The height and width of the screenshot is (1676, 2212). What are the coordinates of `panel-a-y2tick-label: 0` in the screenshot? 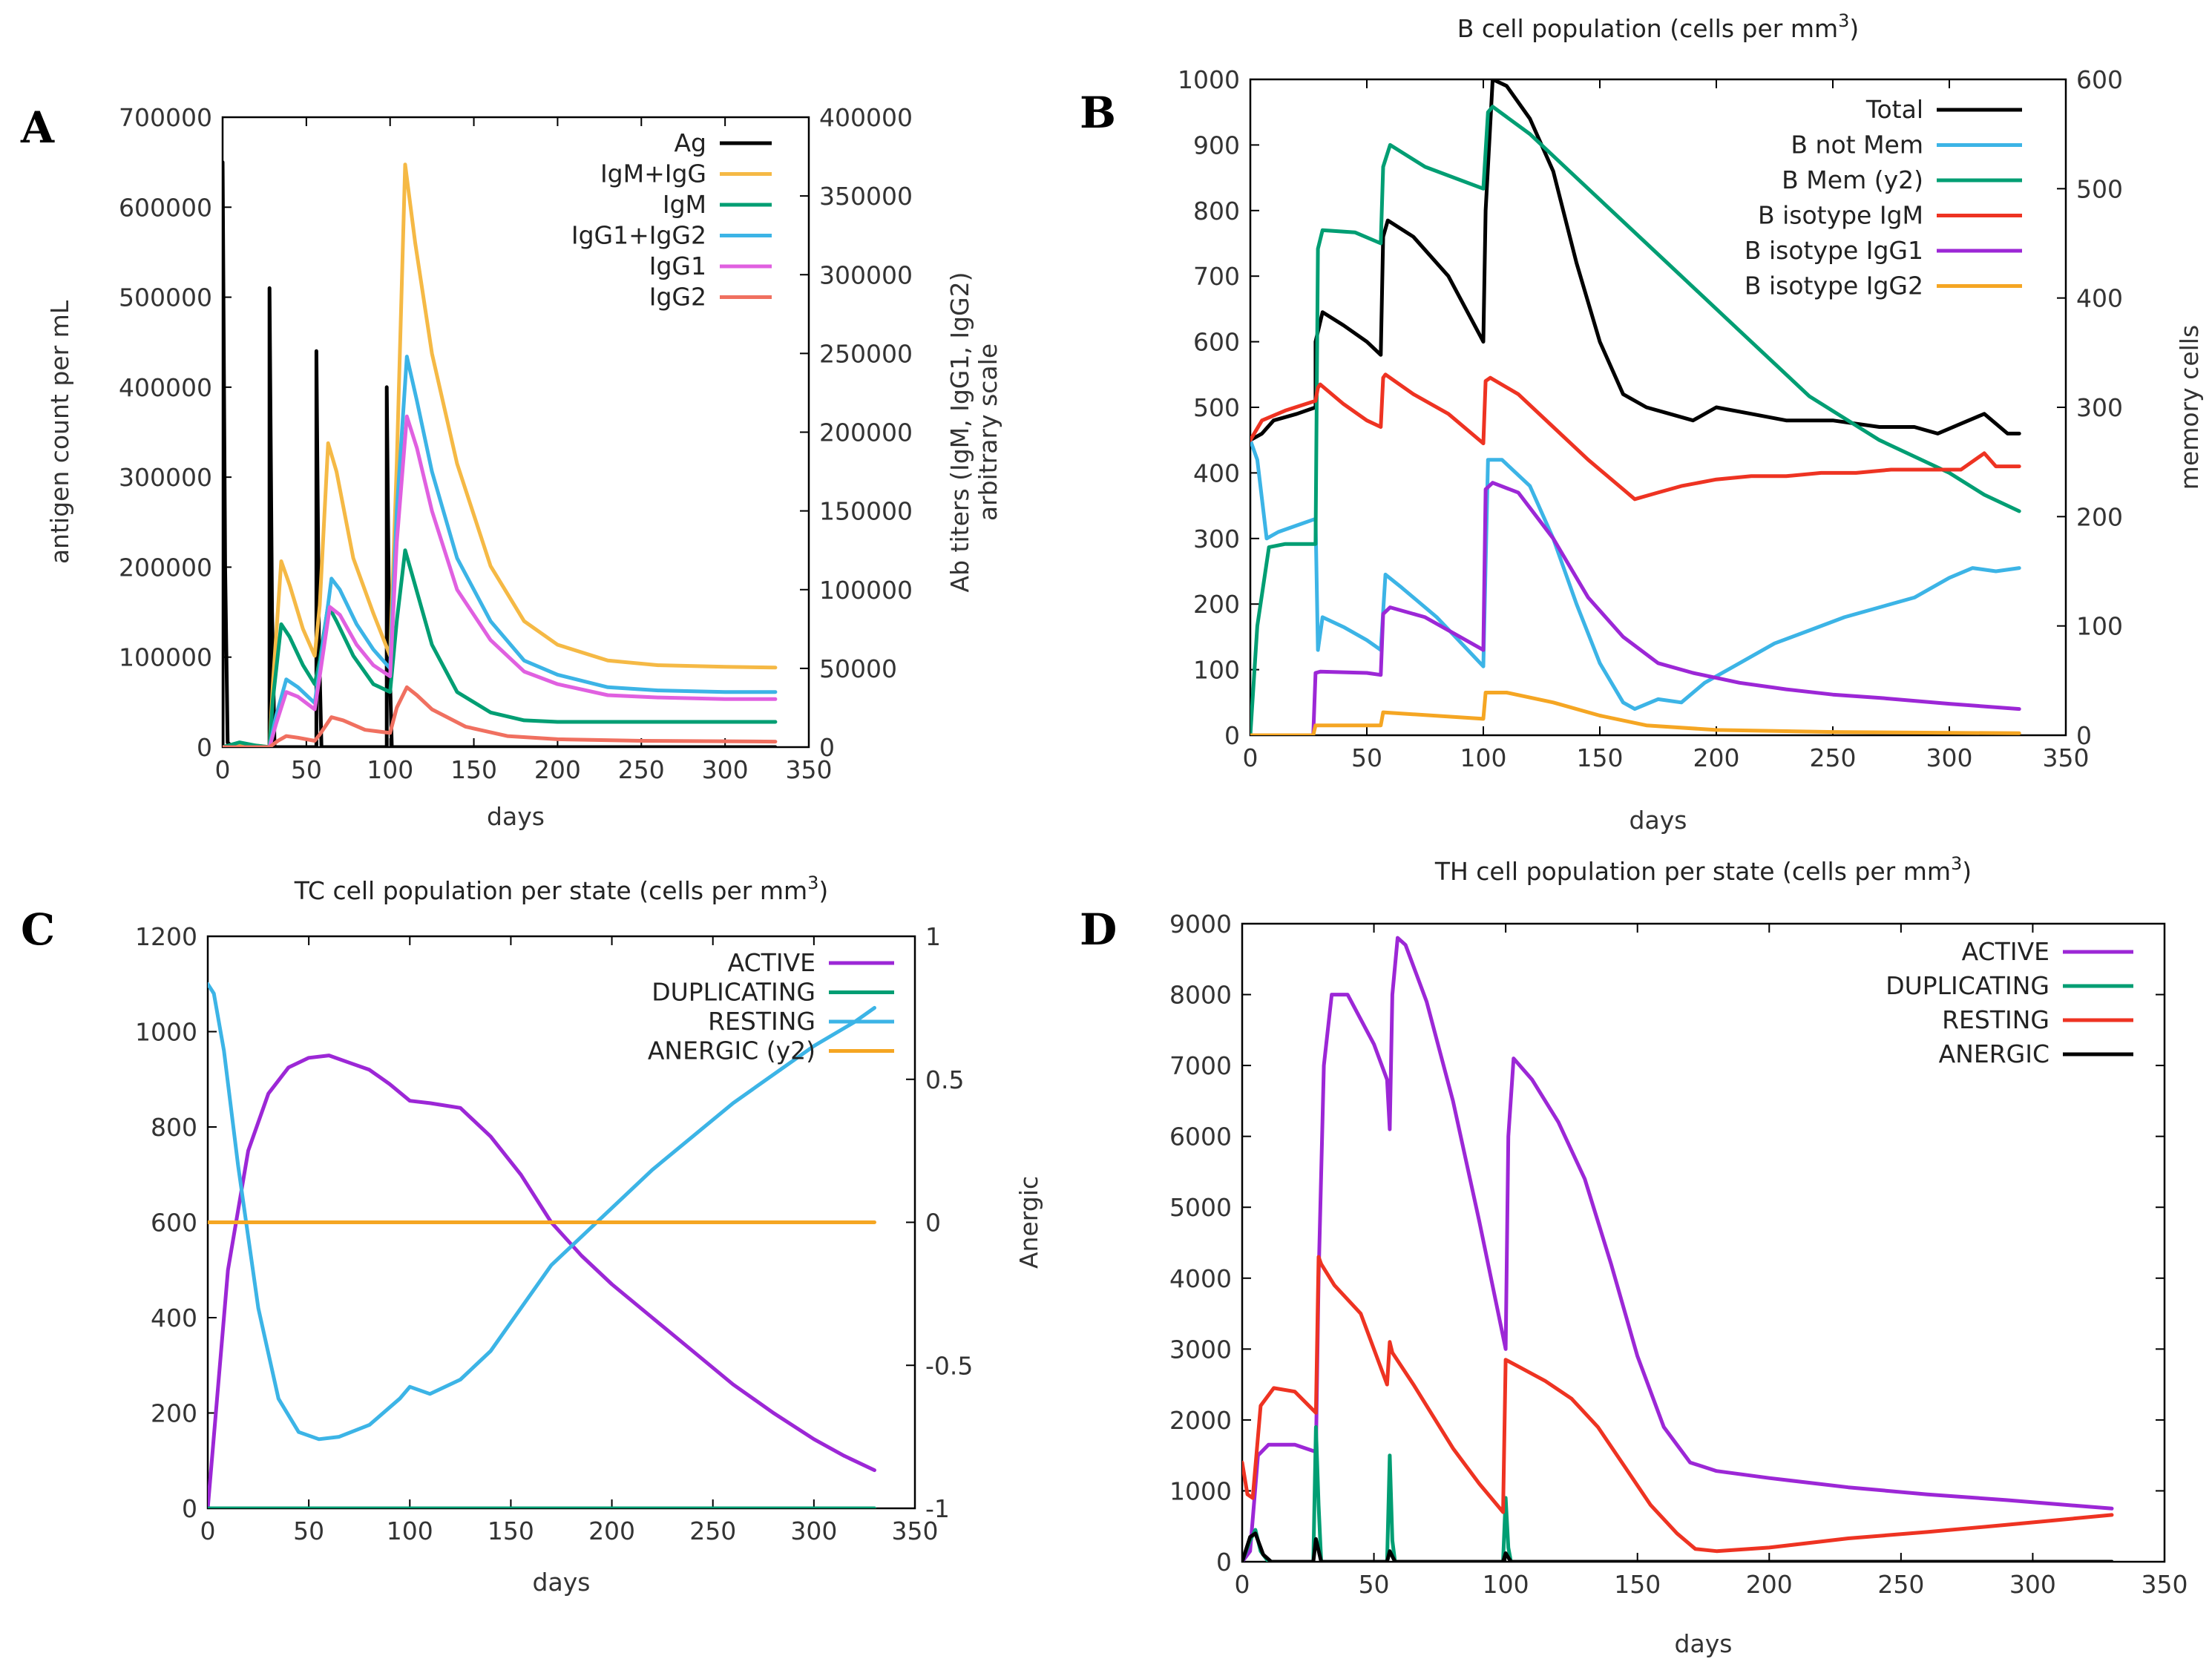 It's located at (827, 747).